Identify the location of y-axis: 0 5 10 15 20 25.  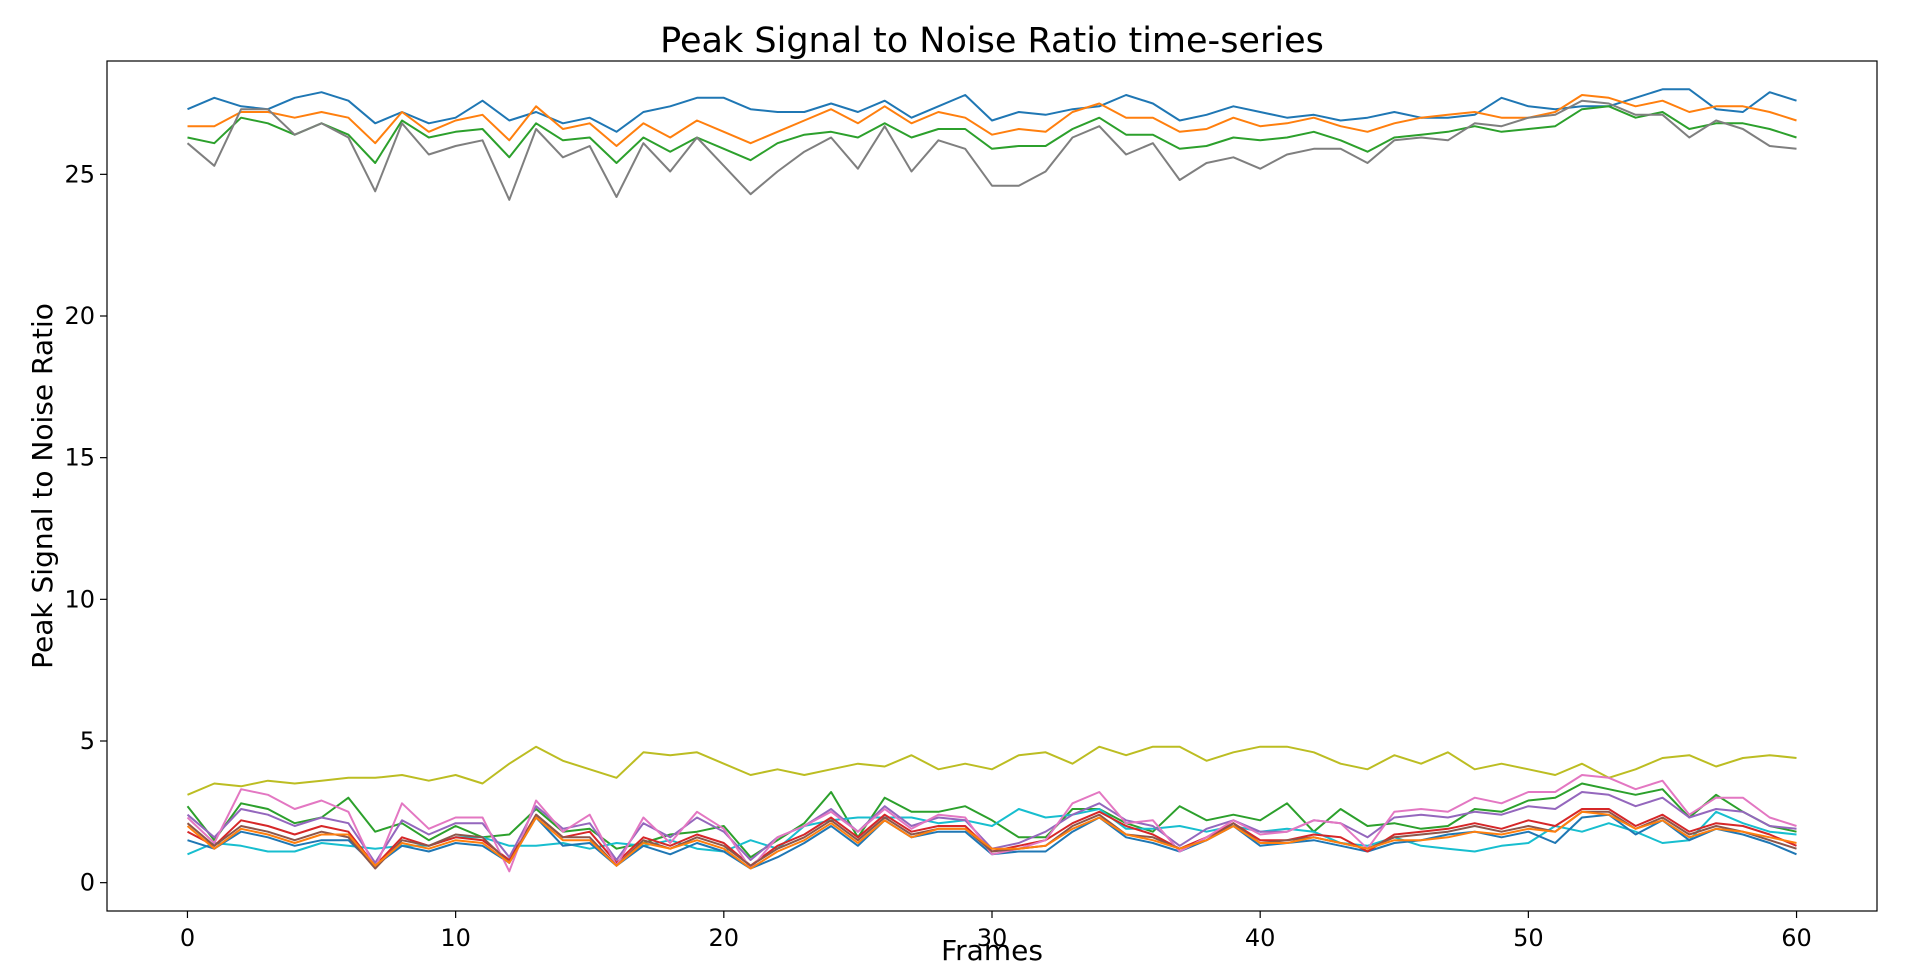
(85, 528).